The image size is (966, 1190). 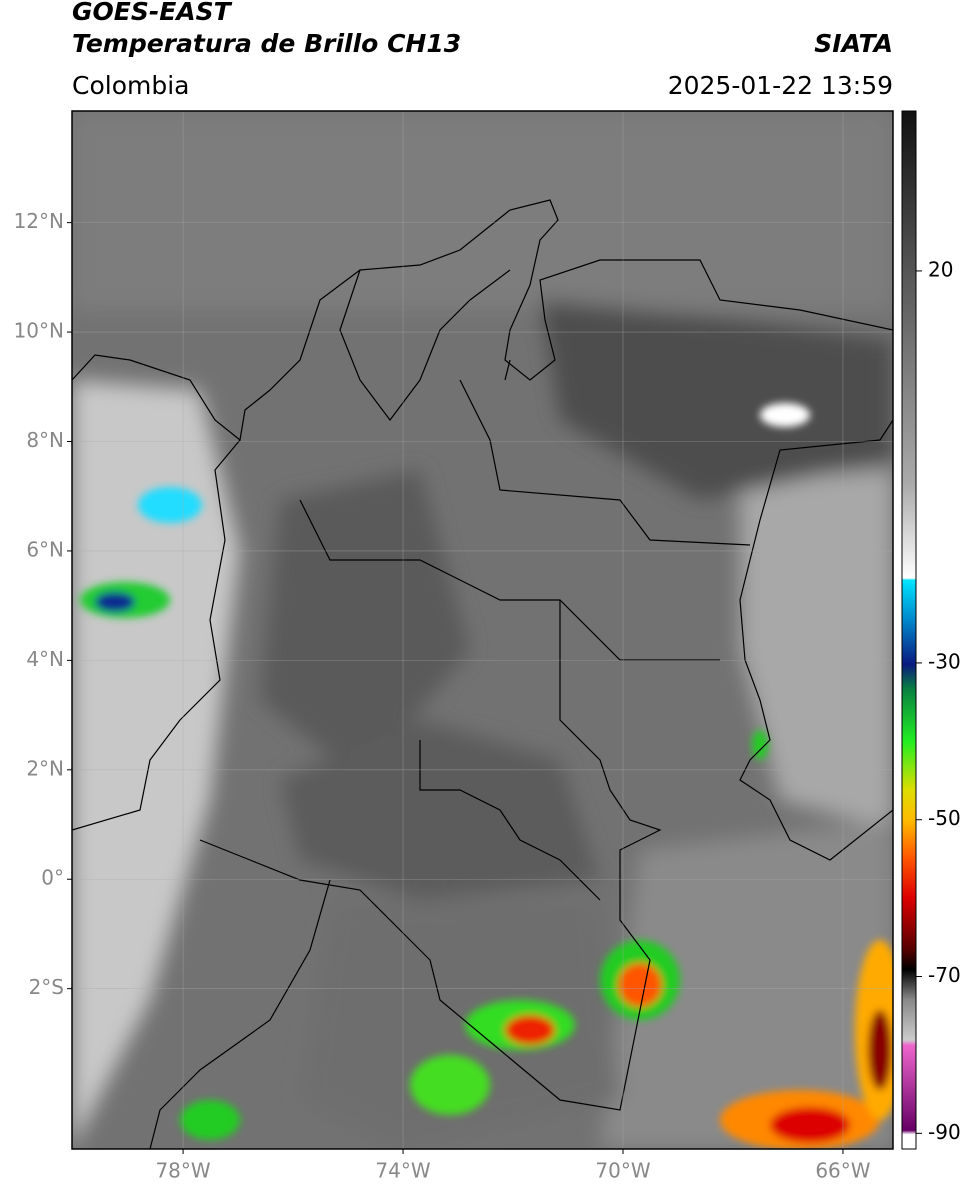 What do you see at coordinates (780, 85) in the screenshot?
I see `datetime: 2025-01-22 13:59` at bounding box center [780, 85].